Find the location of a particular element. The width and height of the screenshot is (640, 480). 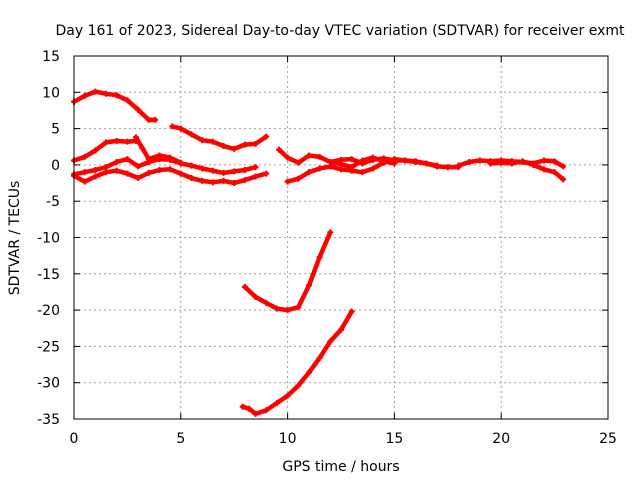

y-tick-label: 10 is located at coordinates (51, 93).